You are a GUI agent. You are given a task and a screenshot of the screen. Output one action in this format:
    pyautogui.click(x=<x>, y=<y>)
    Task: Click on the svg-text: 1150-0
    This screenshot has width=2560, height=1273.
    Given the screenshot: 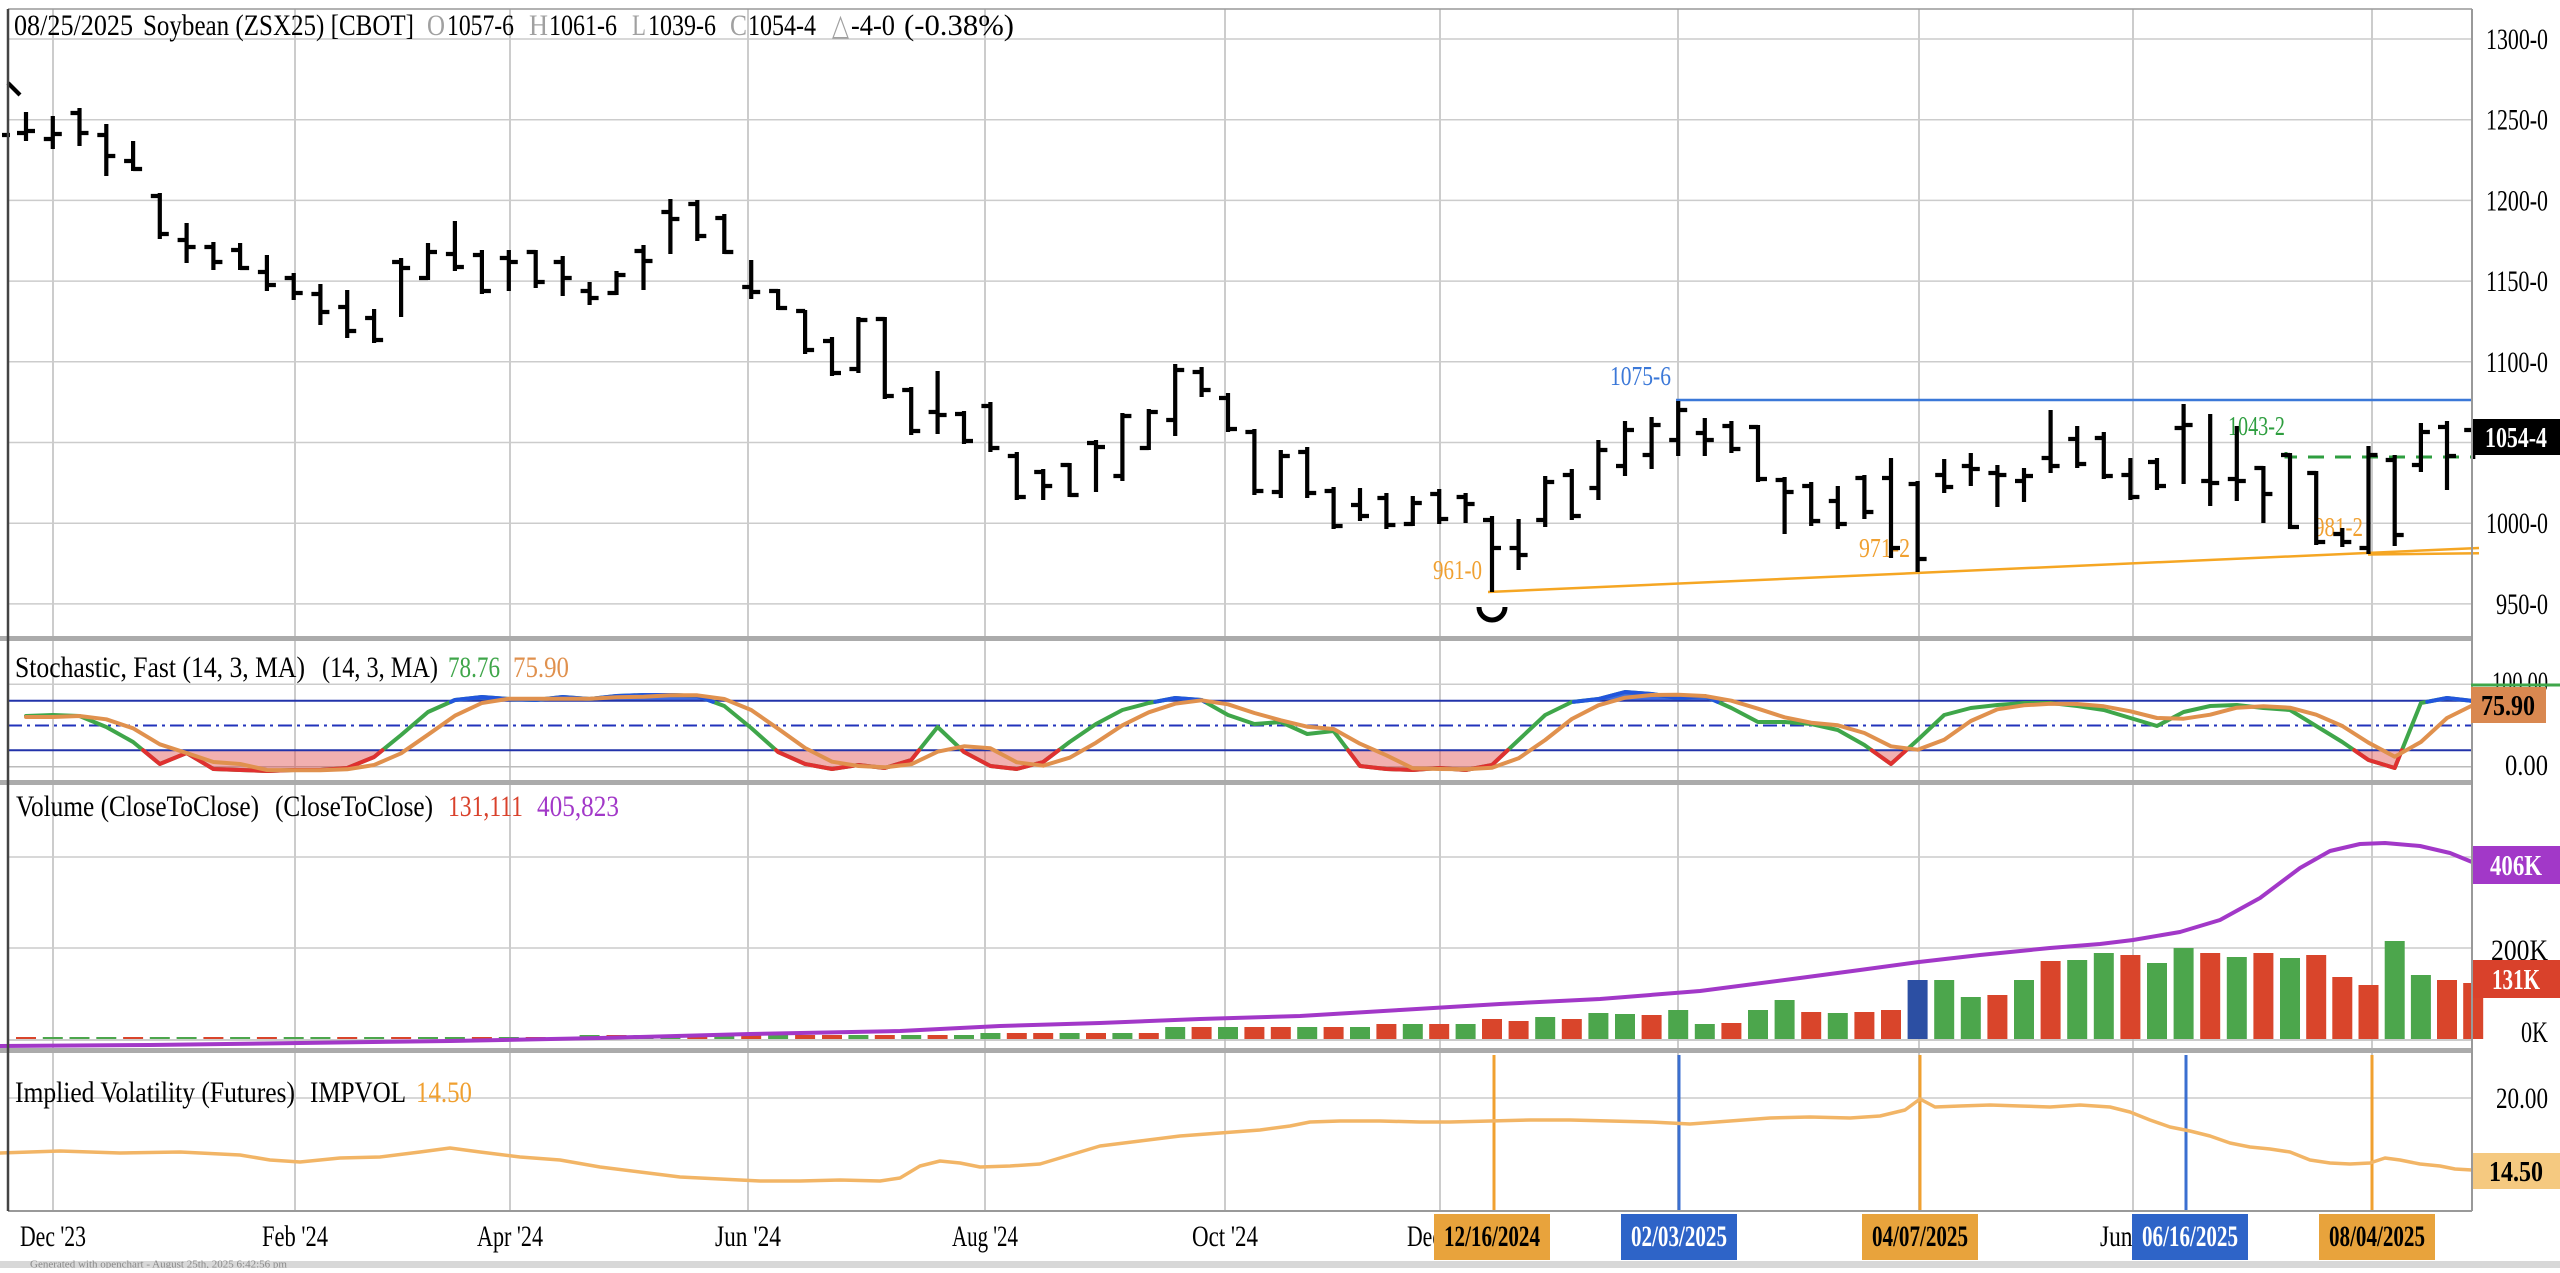 What is the action you would take?
    pyautogui.click(x=2517, y=281)
    